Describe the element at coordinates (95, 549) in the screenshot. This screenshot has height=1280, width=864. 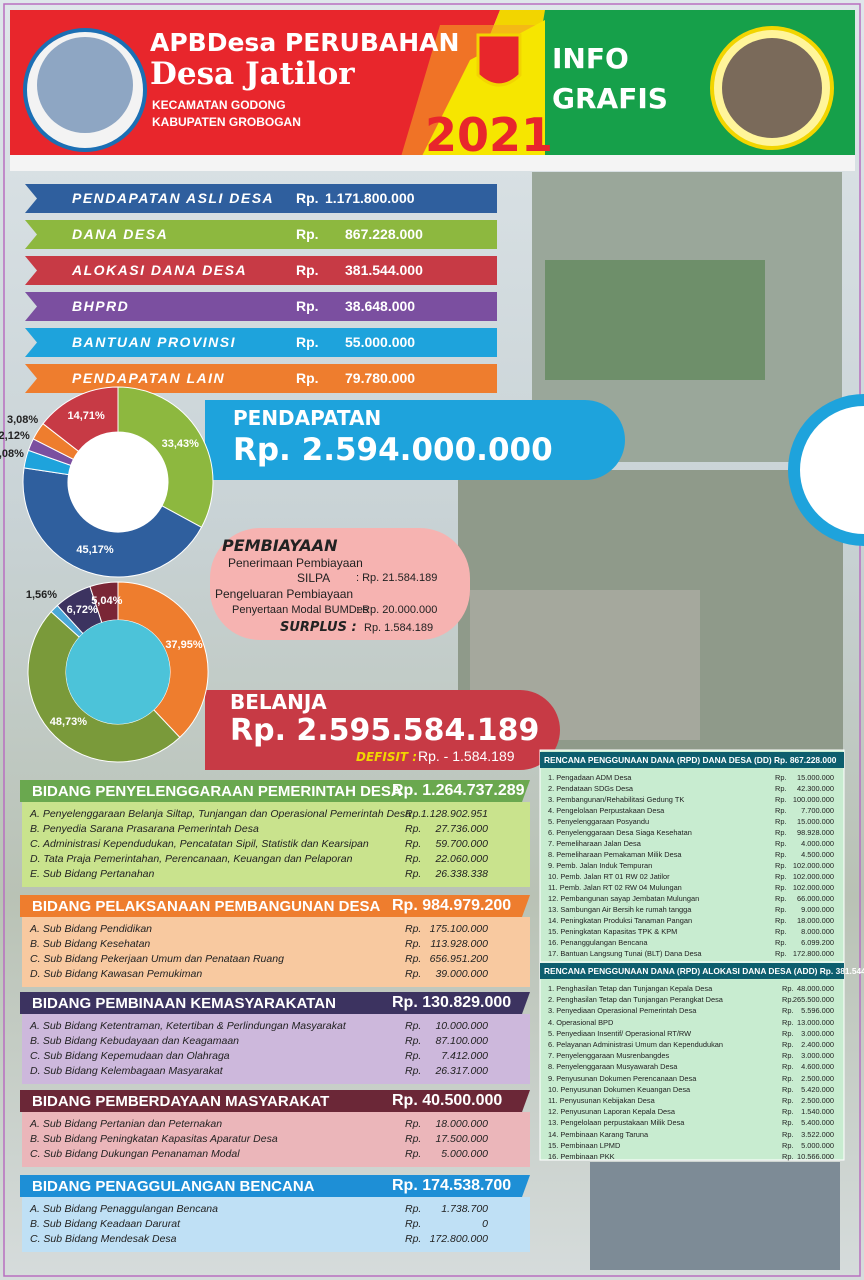
I see `donut-label: 45,17%` at that location.